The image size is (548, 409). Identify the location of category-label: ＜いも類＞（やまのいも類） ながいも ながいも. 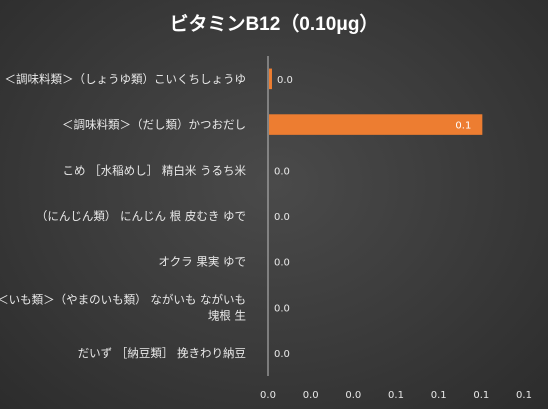
(123, 299).